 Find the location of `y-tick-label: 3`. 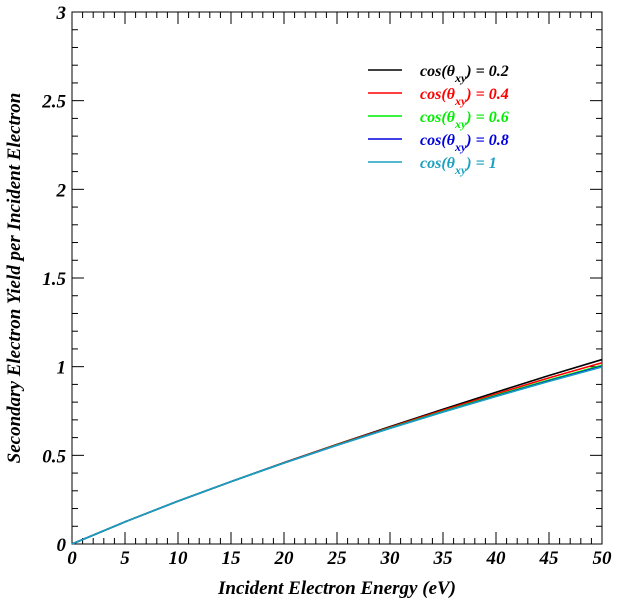

y-tick-label: 3 is located at coordinates (61, 13).